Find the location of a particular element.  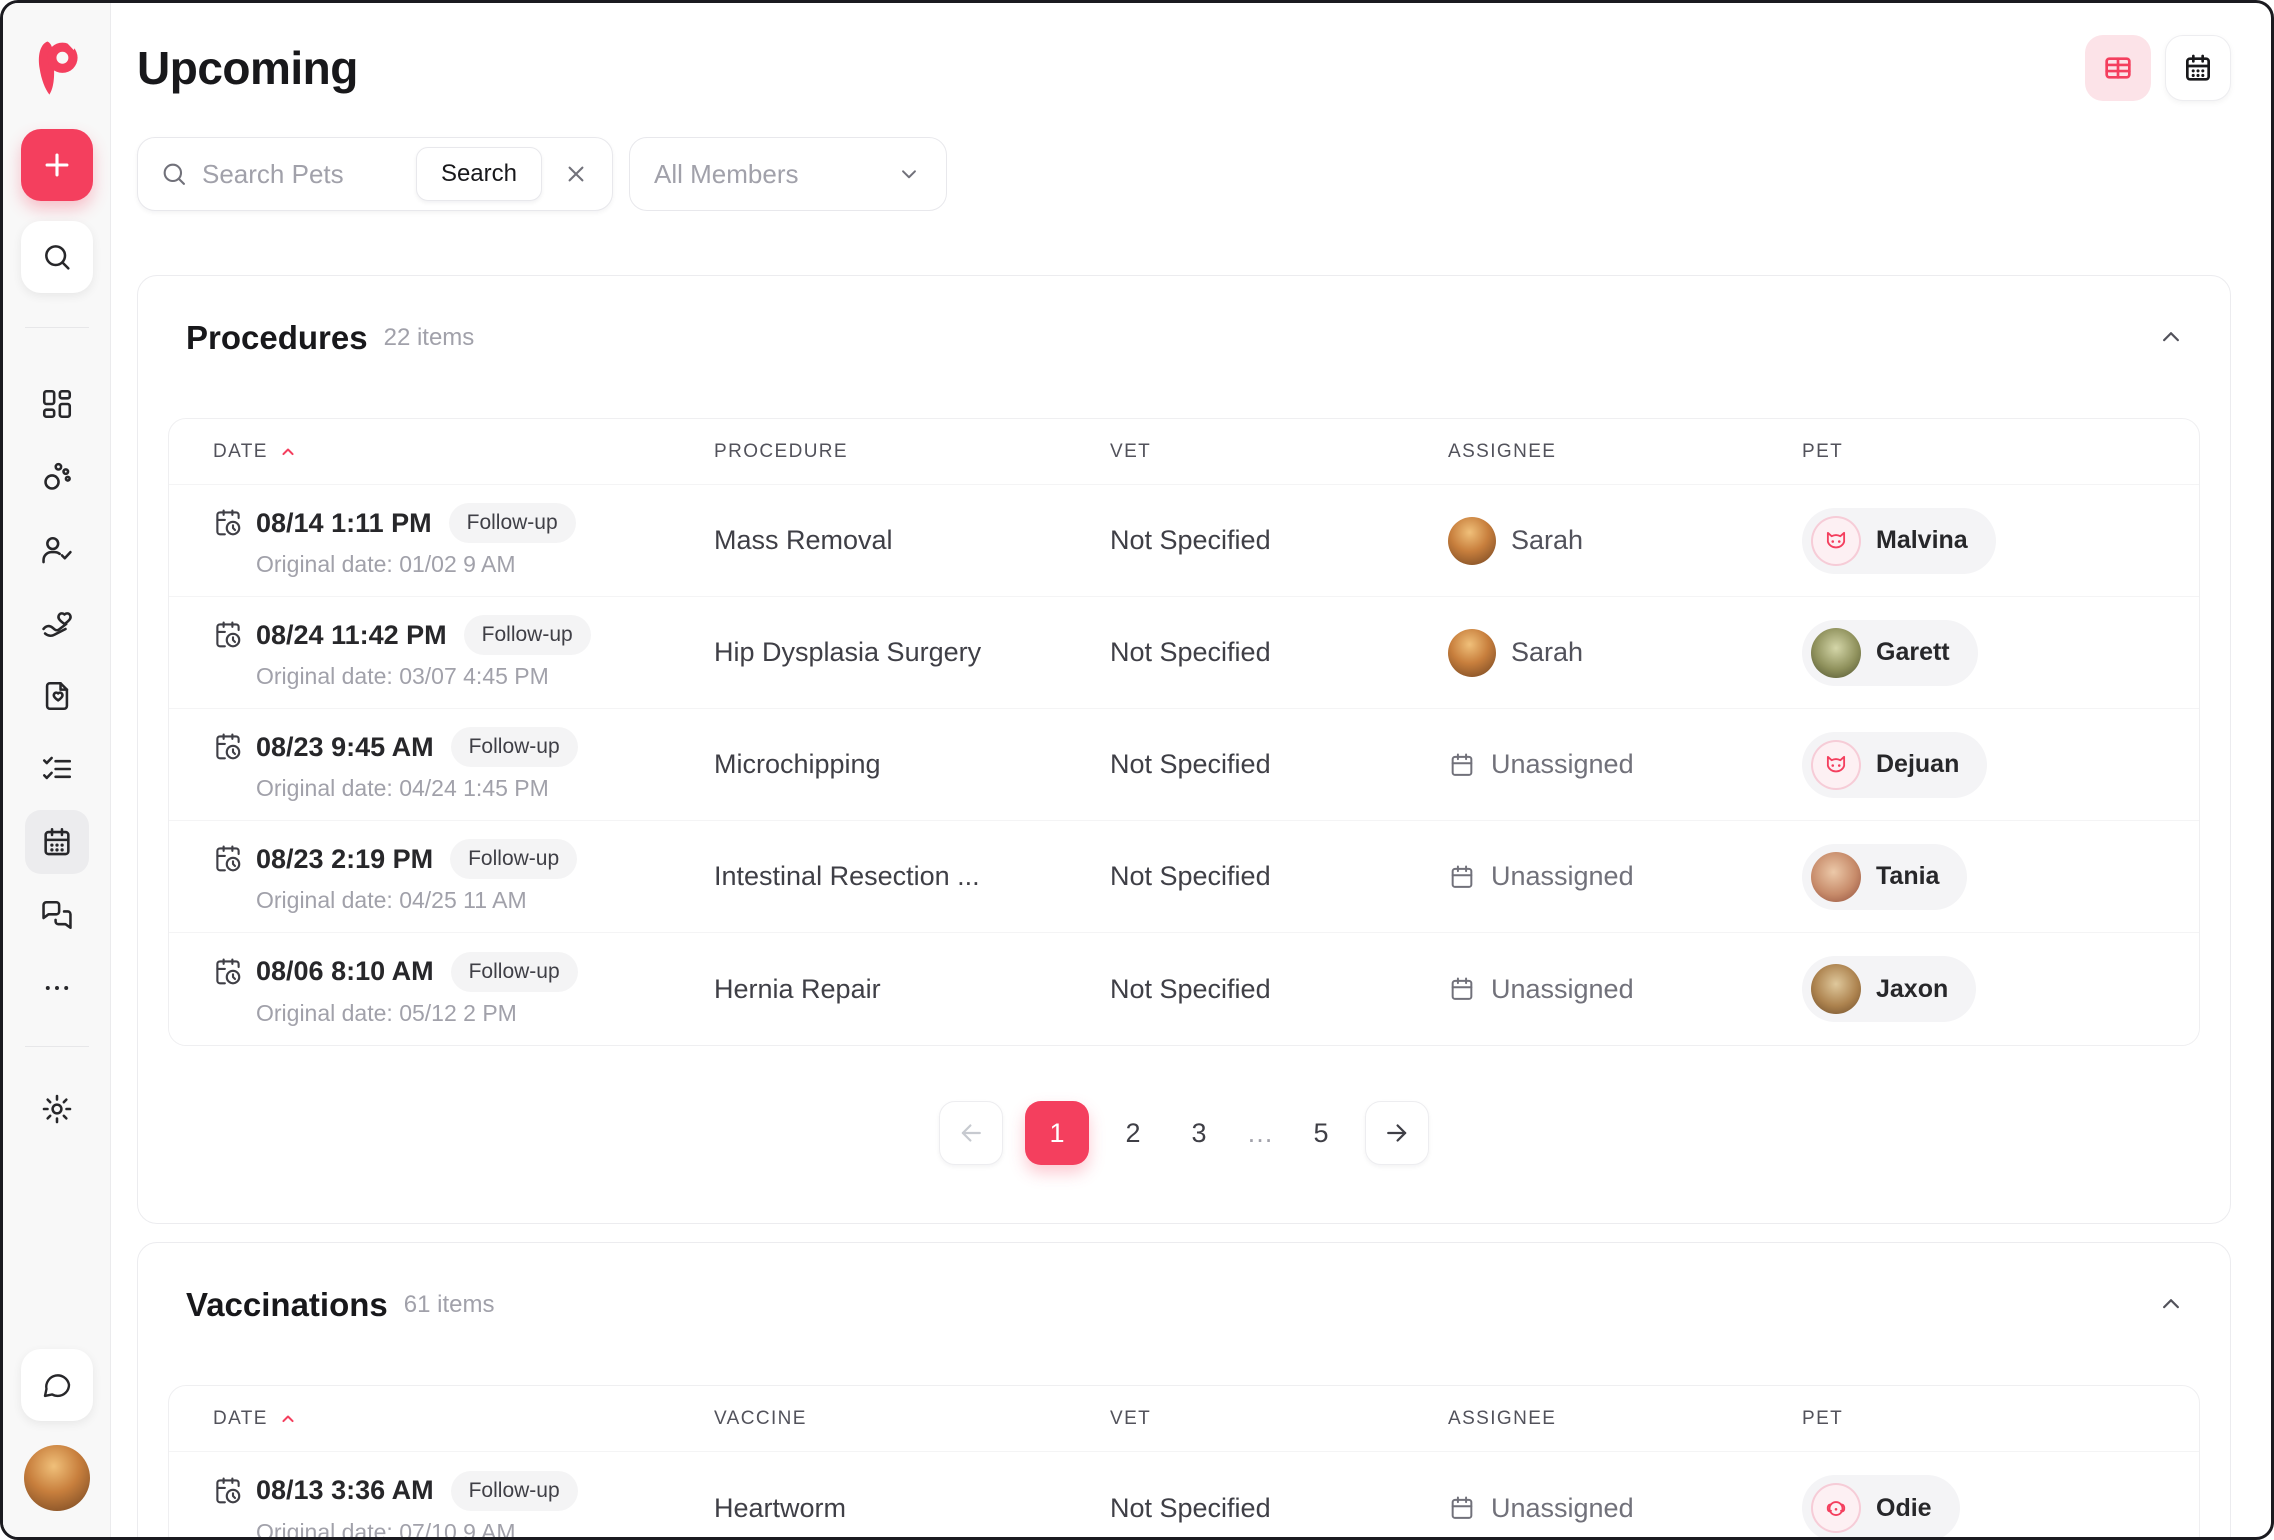

sidebar-item-settings is located at coordinates (57, 1109).